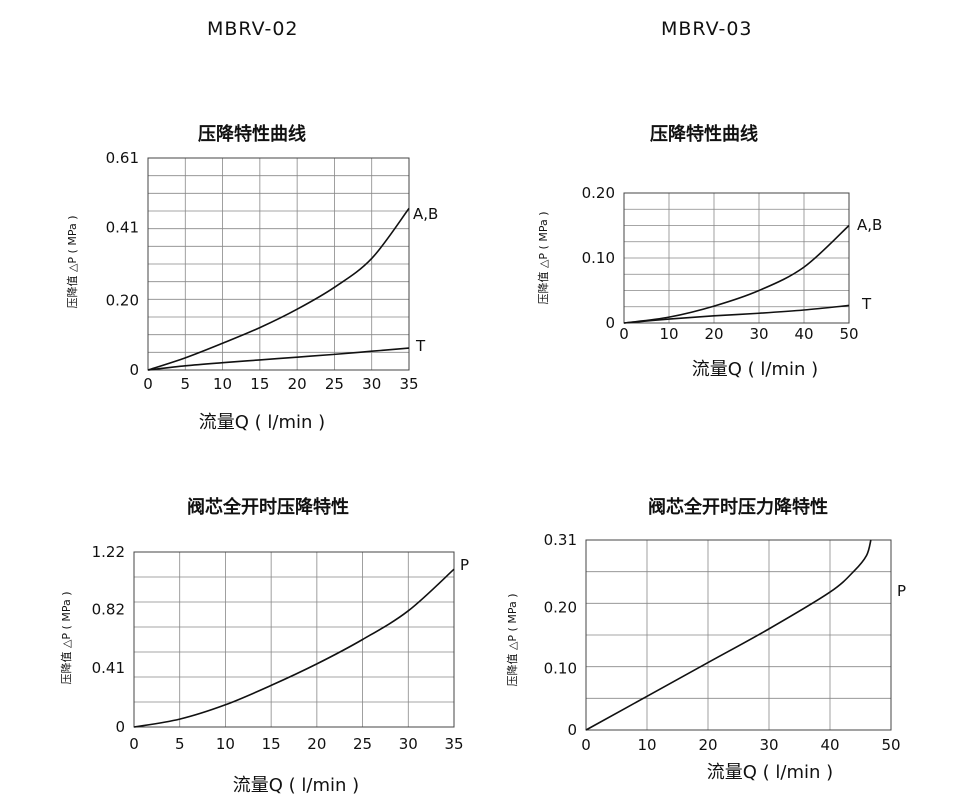  What do you see at coordinates (560, 540) in the screenshot?
I see `y-tick-label: 0.31` at bounding box center [560, 540].